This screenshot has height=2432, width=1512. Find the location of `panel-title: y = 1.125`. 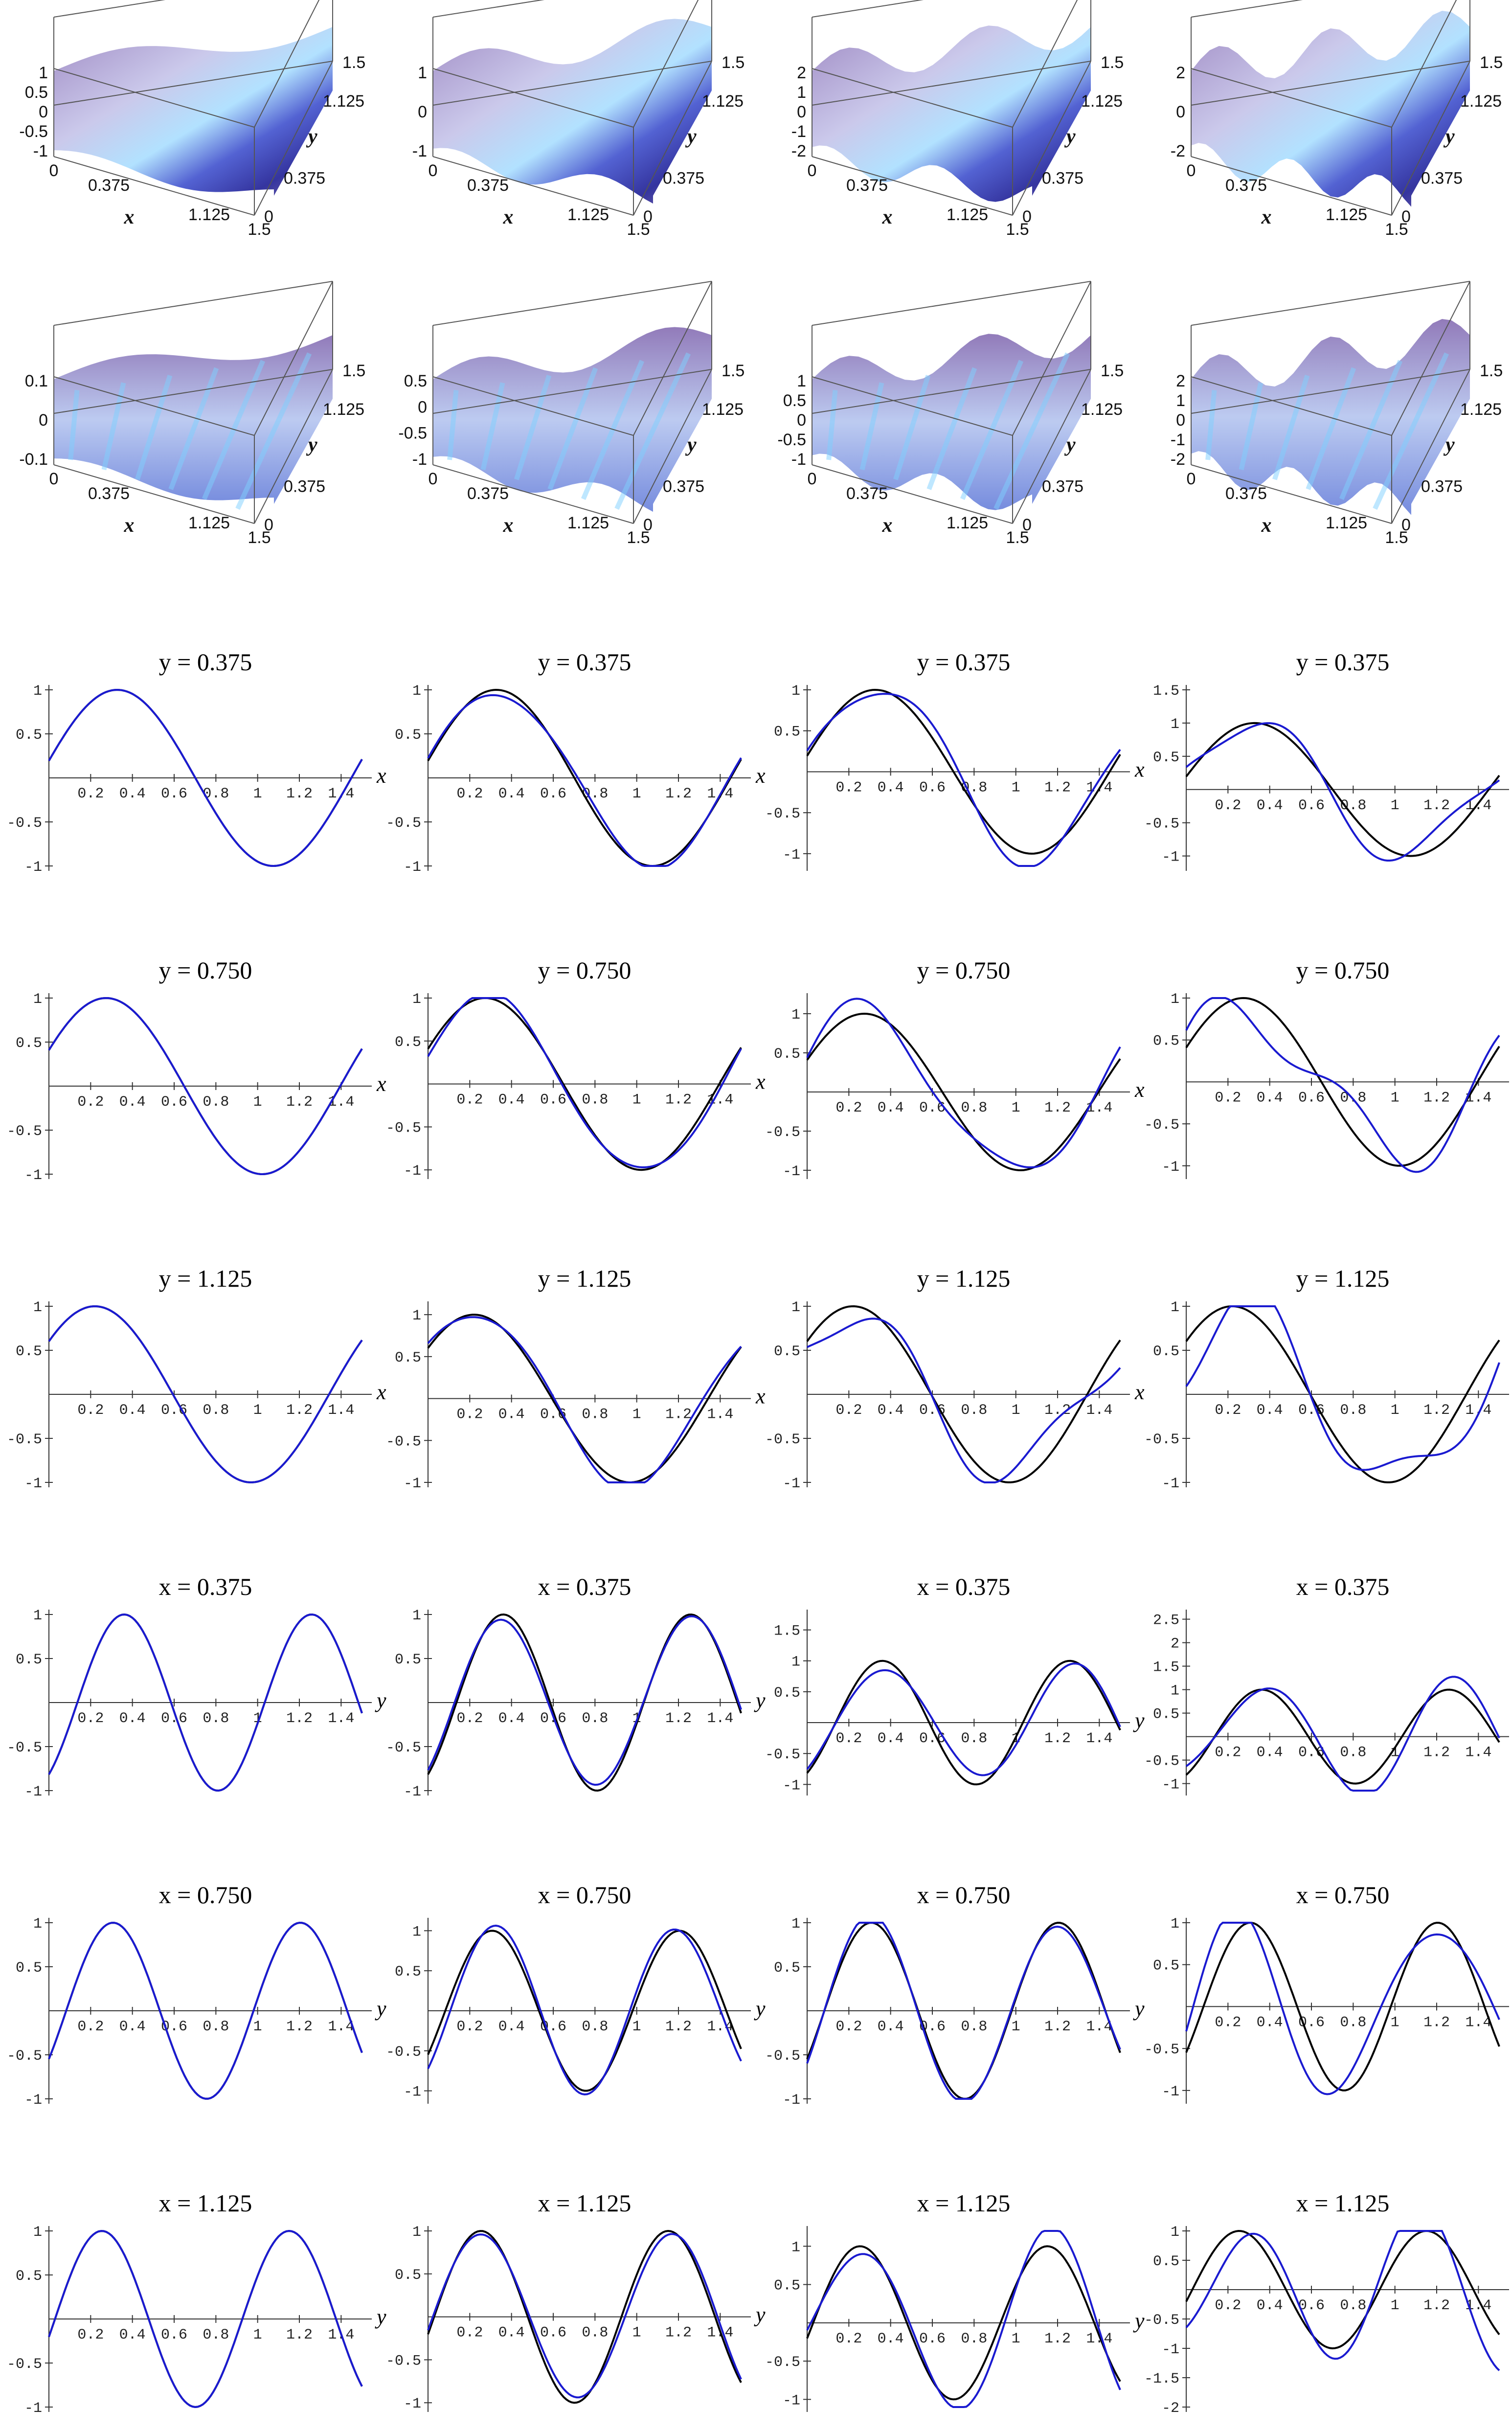

panel-title: y = 1.125 is located at coordinates (585, 1279).